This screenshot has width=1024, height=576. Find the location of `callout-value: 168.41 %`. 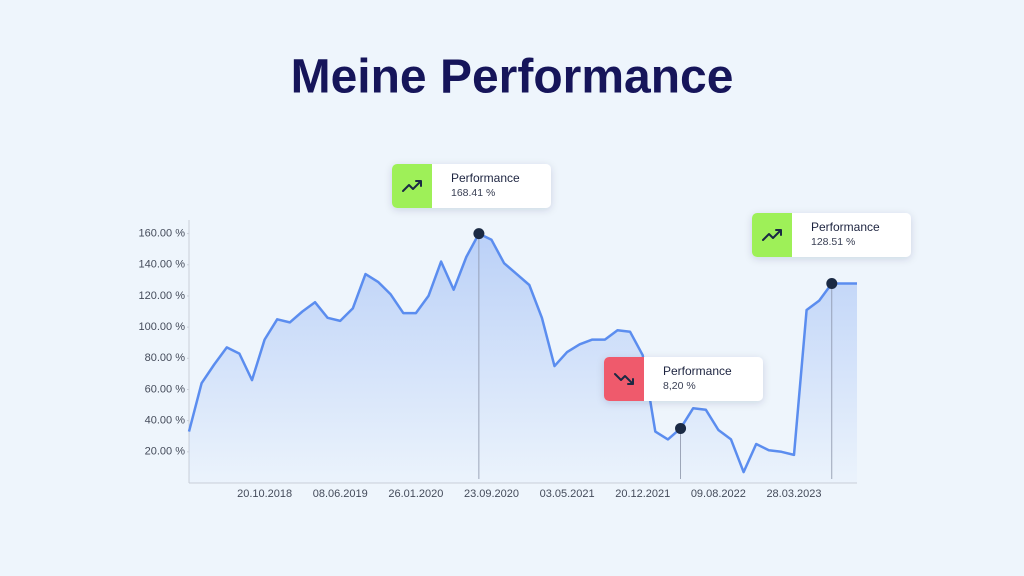

callout-value: 168.41 % is located at coordinates (473, 193).